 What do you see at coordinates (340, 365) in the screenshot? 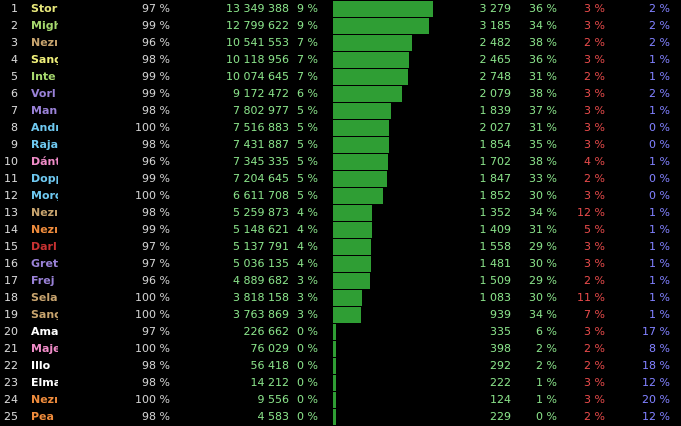
I see `table-row: 22 Illo 98 % 56 418 0 % 292 2 % 2 % 18 %` at bounding box center [340, 365].